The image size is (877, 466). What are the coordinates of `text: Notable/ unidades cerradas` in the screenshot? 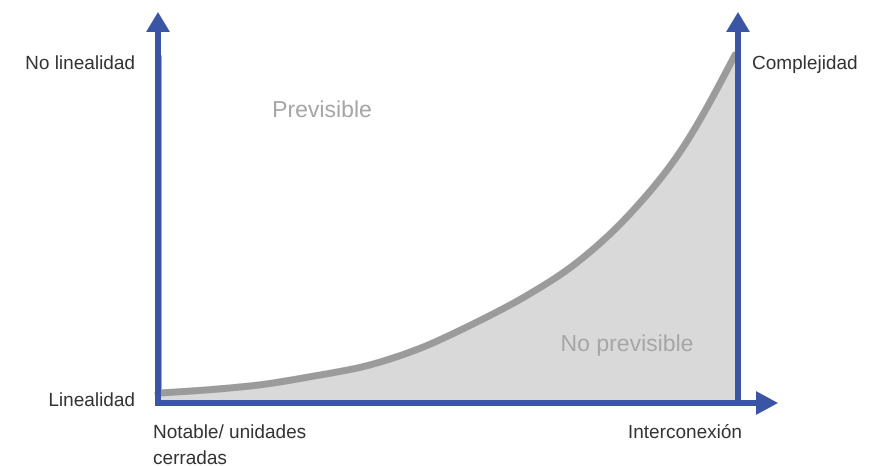 It's located at (229, 444).